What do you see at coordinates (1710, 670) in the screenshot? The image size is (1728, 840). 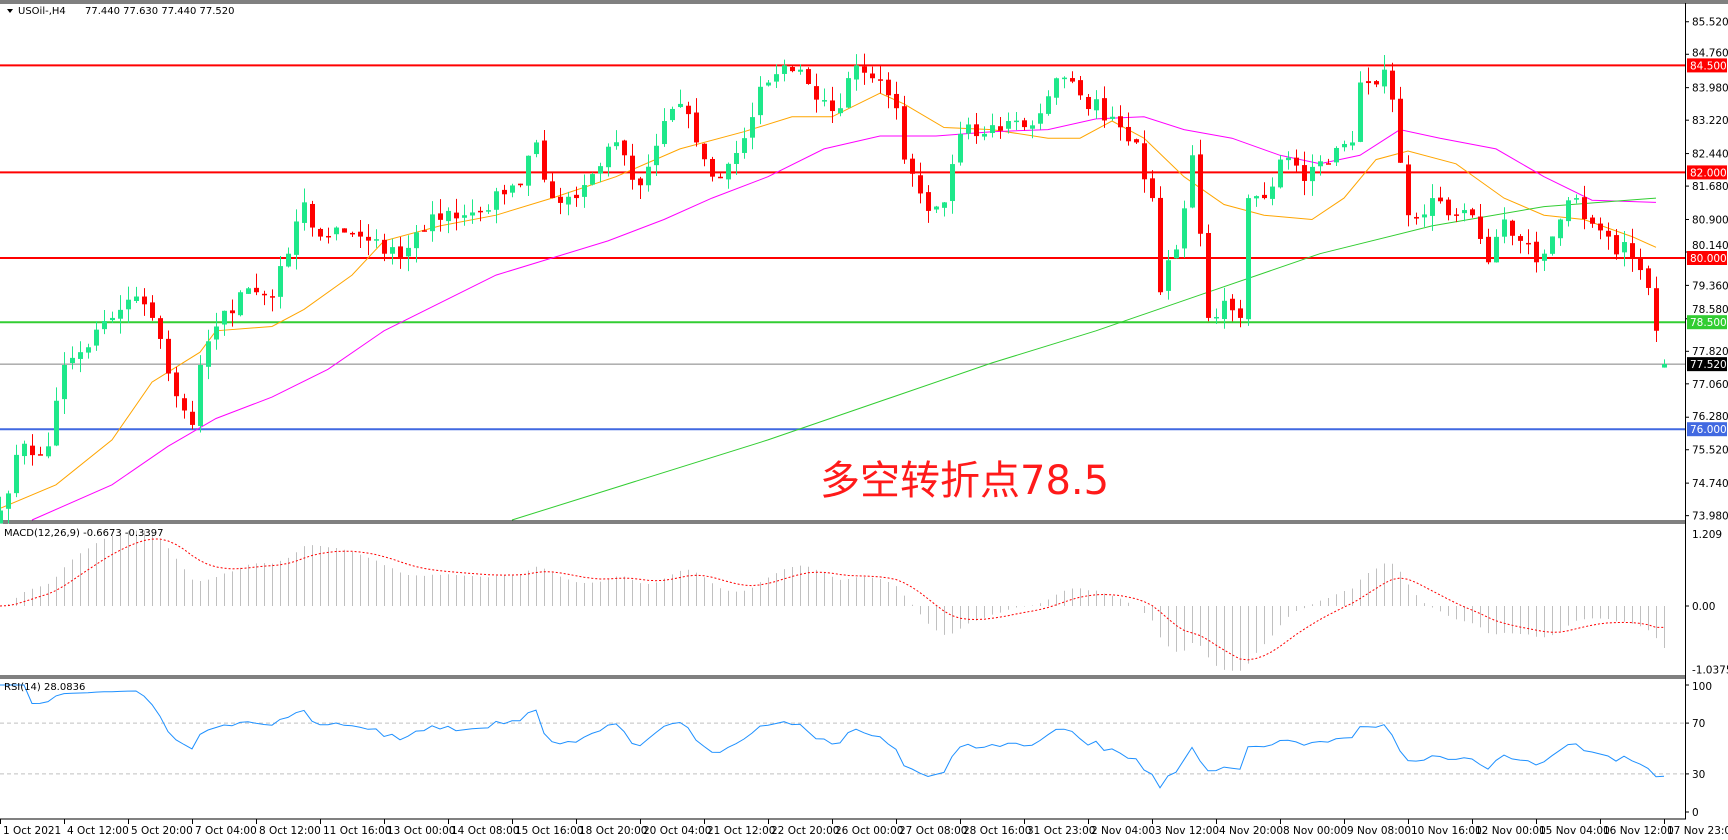 I see `macd-tick-label: -1.0375` at bounding box center [1710, 670].